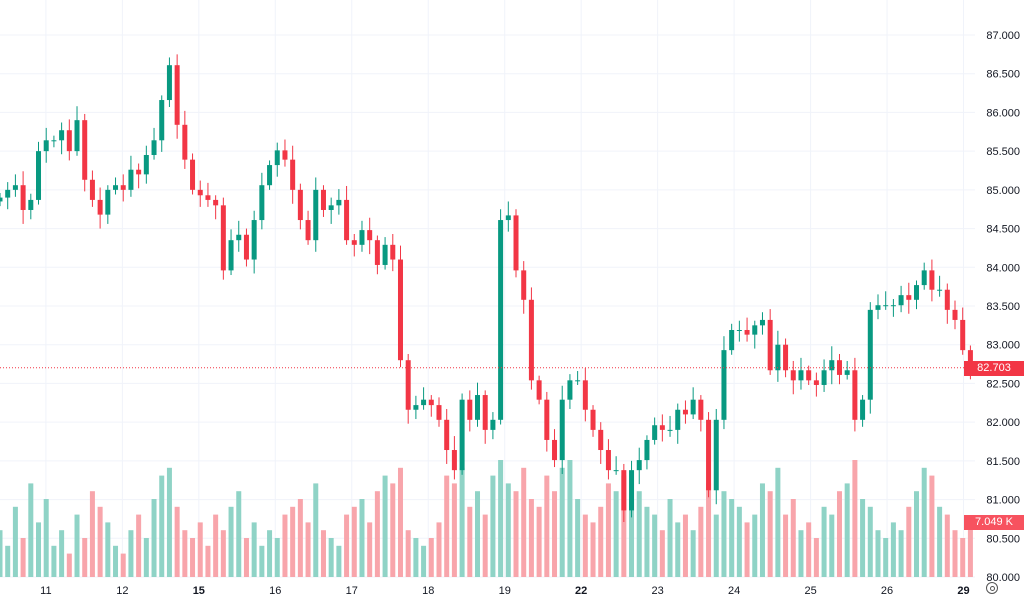 The height and width of the screenshot is (600, 1024). What do you see at coordinates (581, 591) in the screenshot?
I see `x-tick-label: 22` at bounding box center [581, 591].